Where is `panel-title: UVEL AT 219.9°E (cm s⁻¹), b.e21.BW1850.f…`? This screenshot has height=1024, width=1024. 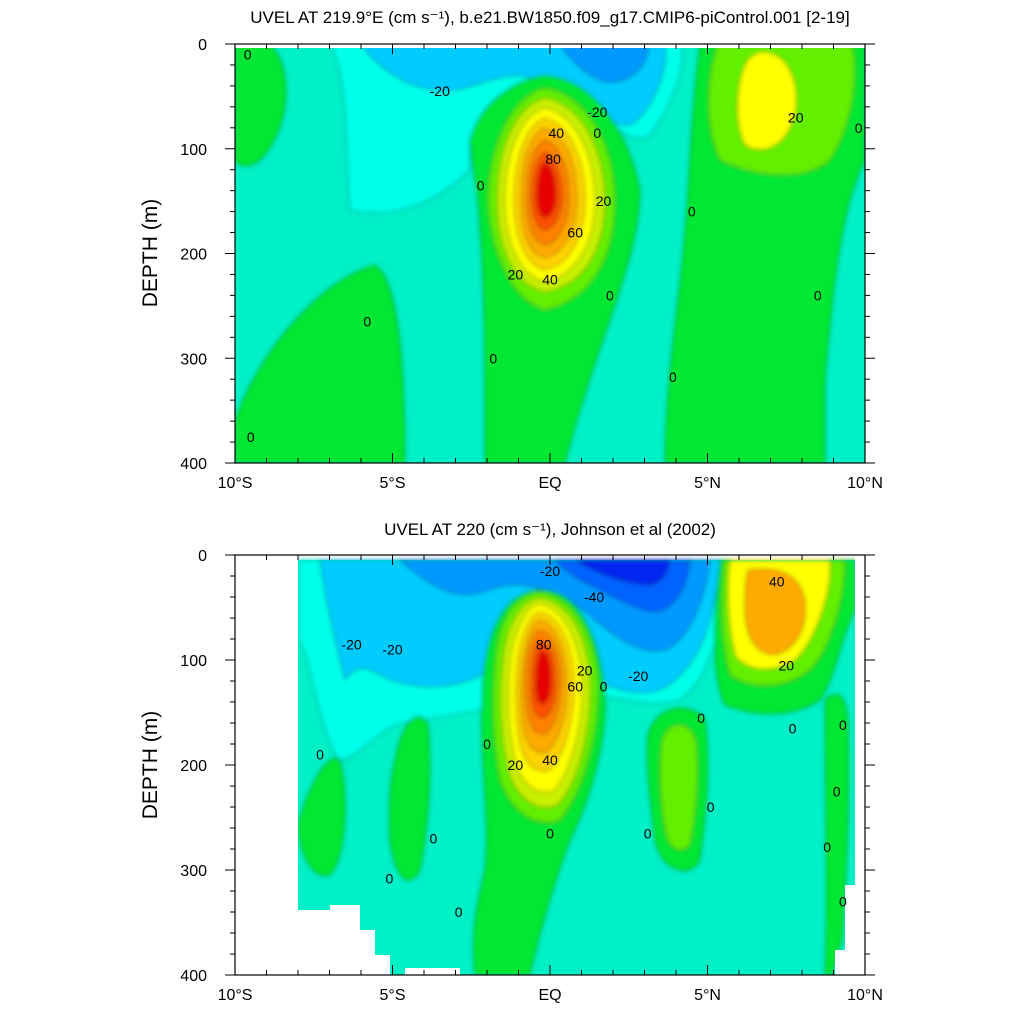
panel-title: UVEL AT 219.9°E (cm s⁻¹), b.e21.BW1850.f… is located at coordinates (549, 17).